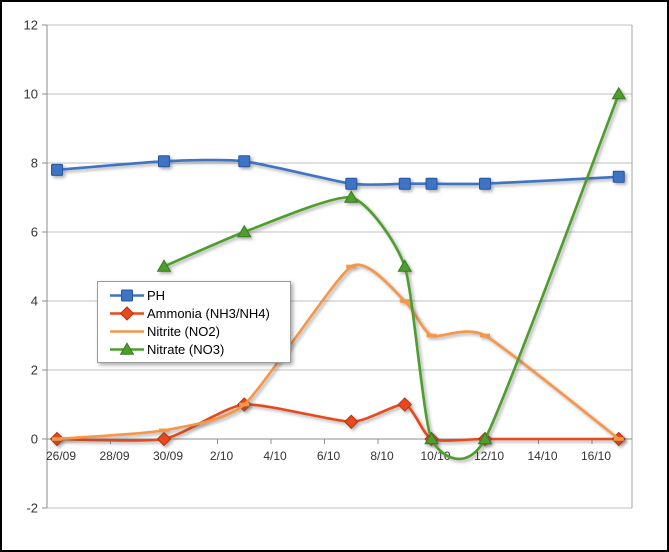 This screenshot has width=669, height=552. I want to click on legend-item: PH, so click(199, 295).